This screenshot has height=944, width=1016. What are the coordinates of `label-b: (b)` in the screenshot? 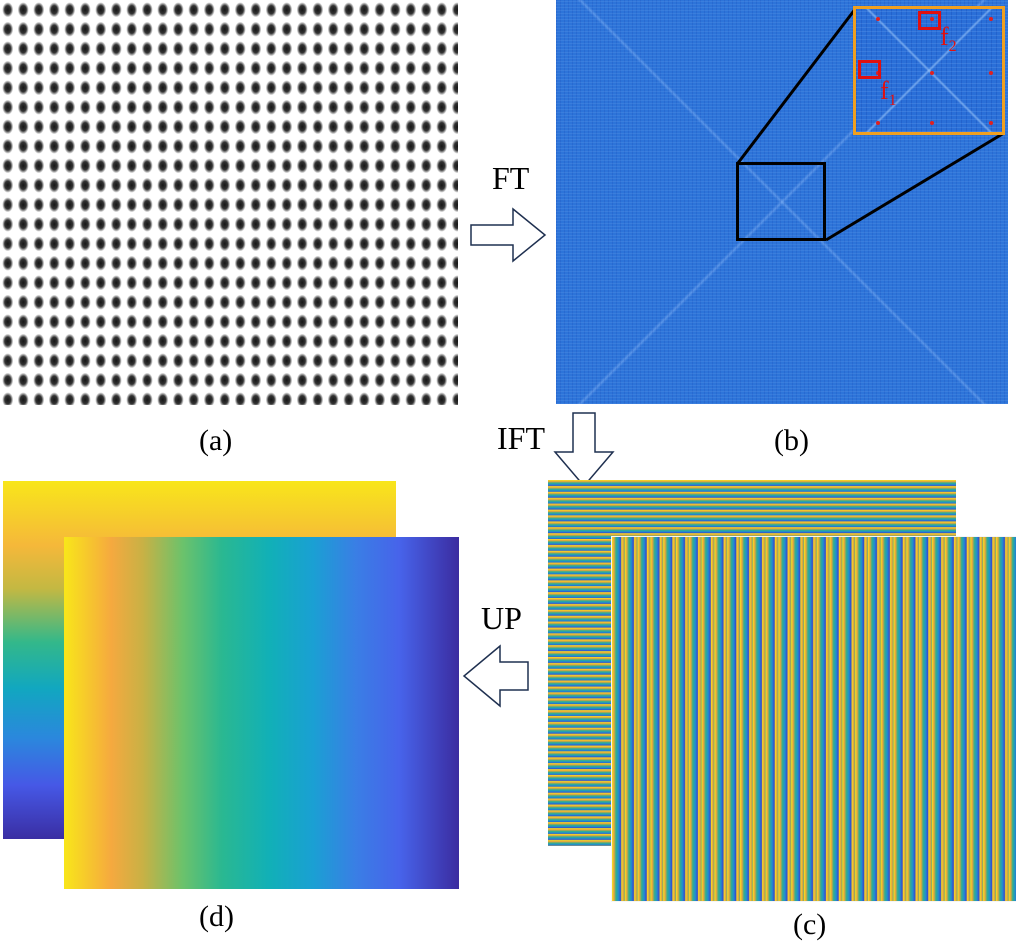 It's located at (791, 440).